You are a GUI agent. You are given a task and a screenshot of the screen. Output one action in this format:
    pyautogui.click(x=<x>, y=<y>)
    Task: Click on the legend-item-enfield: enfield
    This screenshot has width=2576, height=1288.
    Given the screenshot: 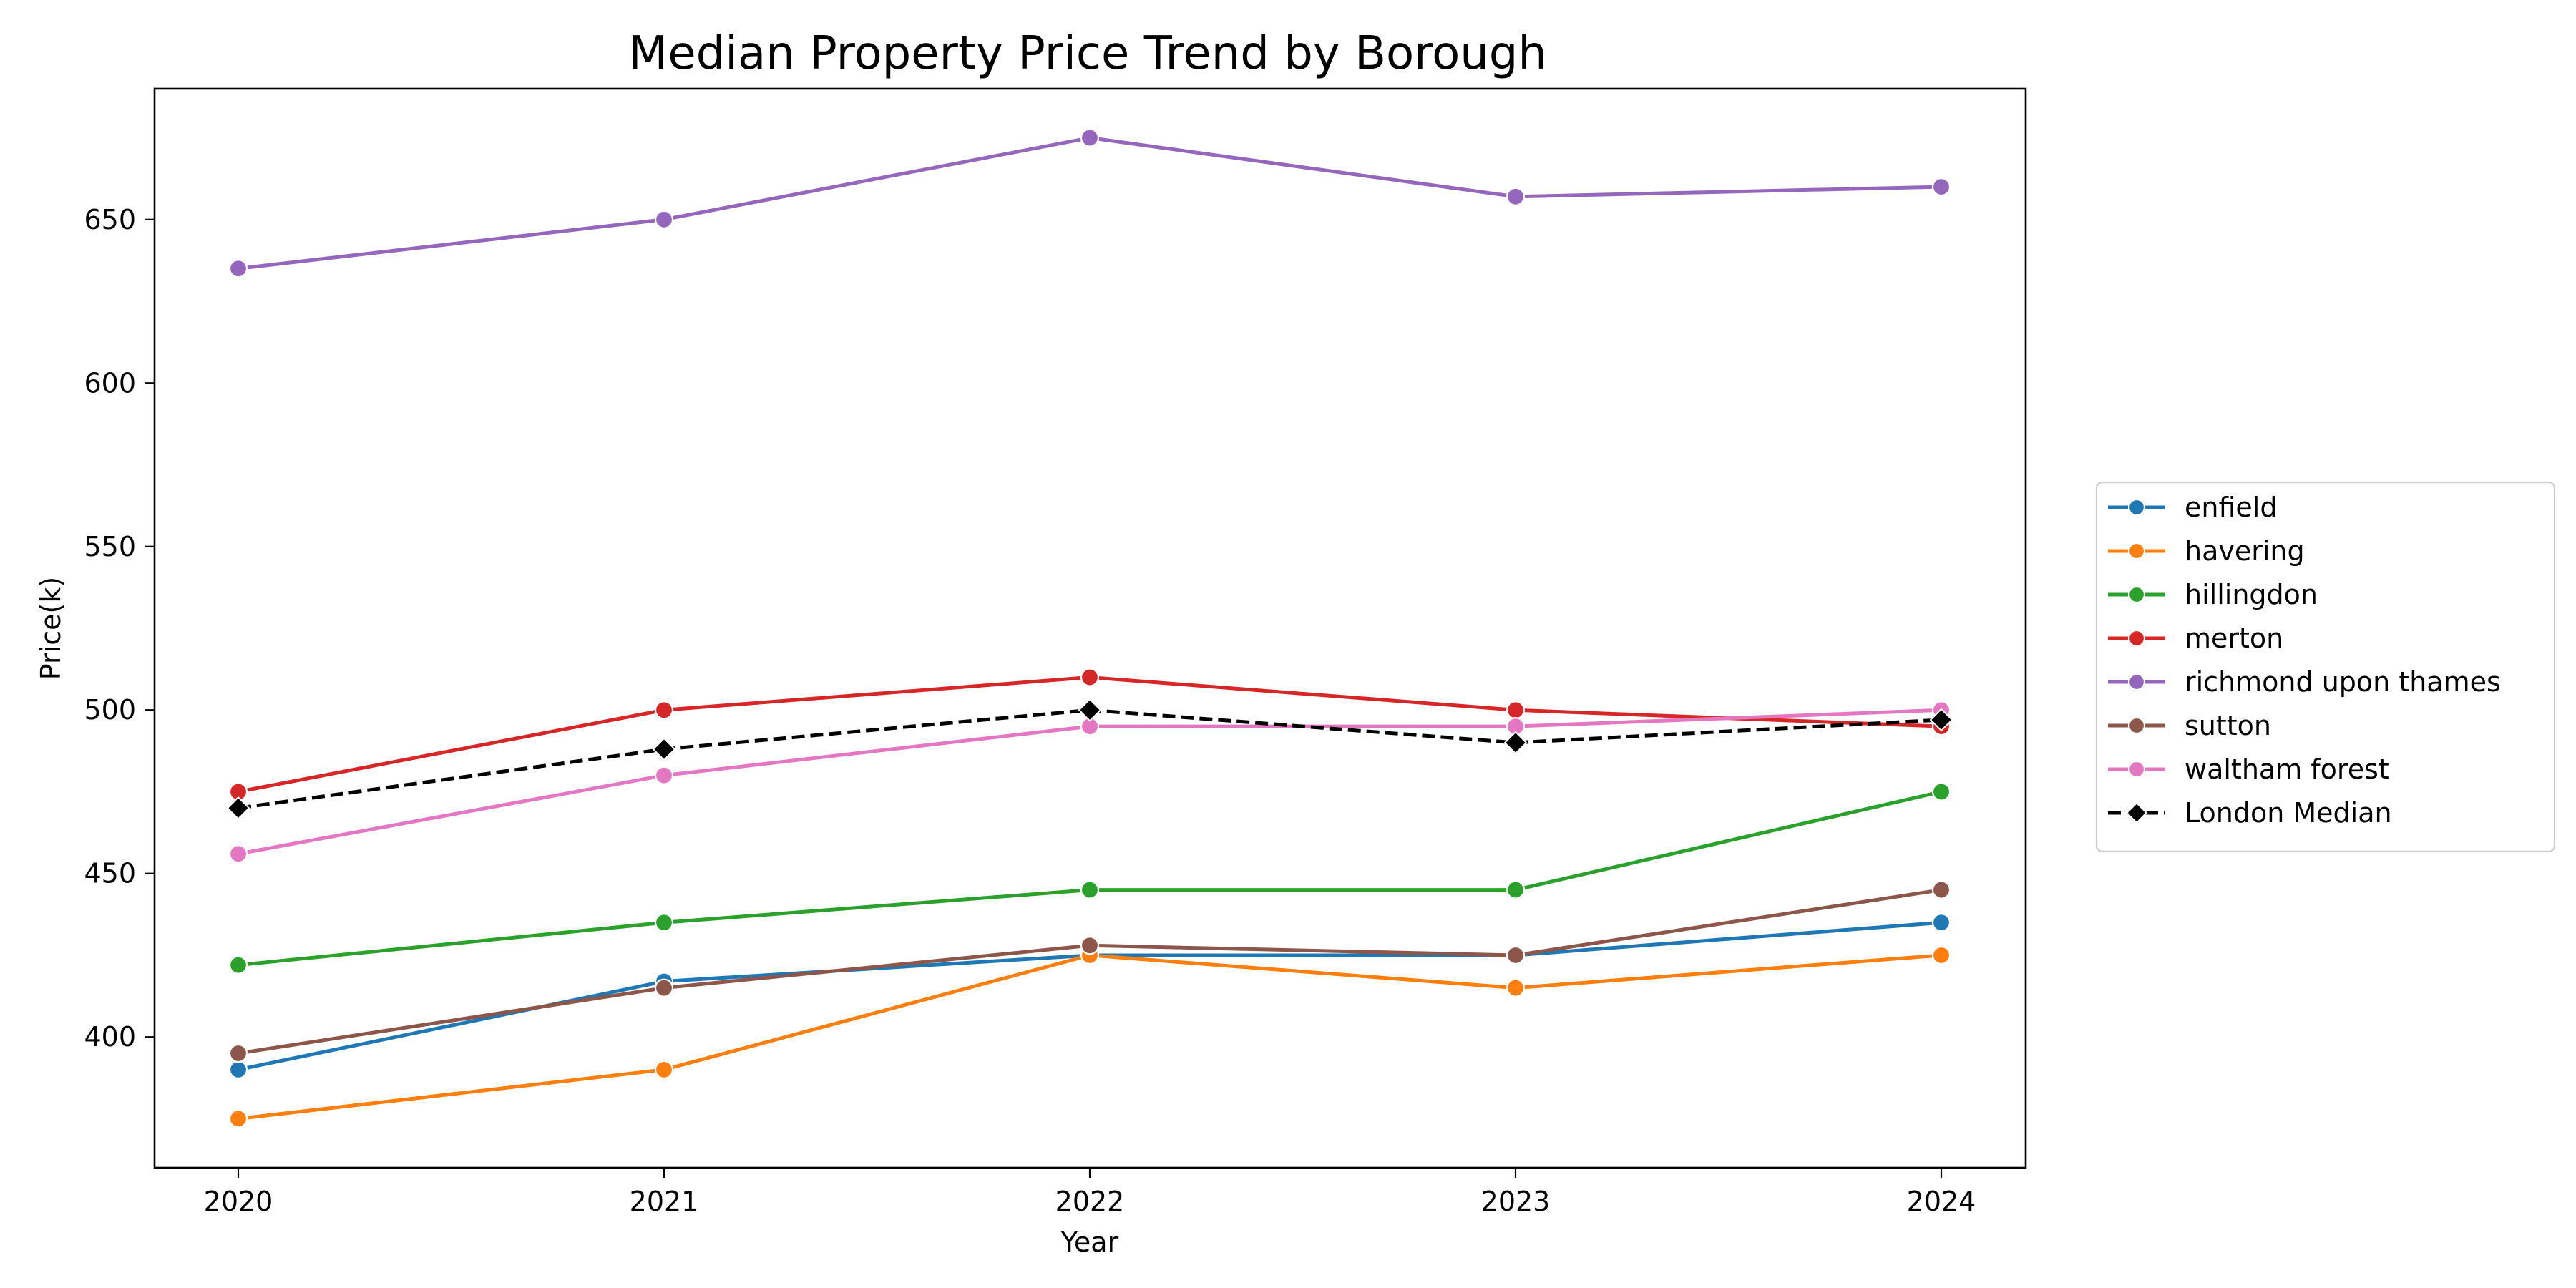 What is the action you would take?
    pyautogui.click(x=2192, y=507)
    